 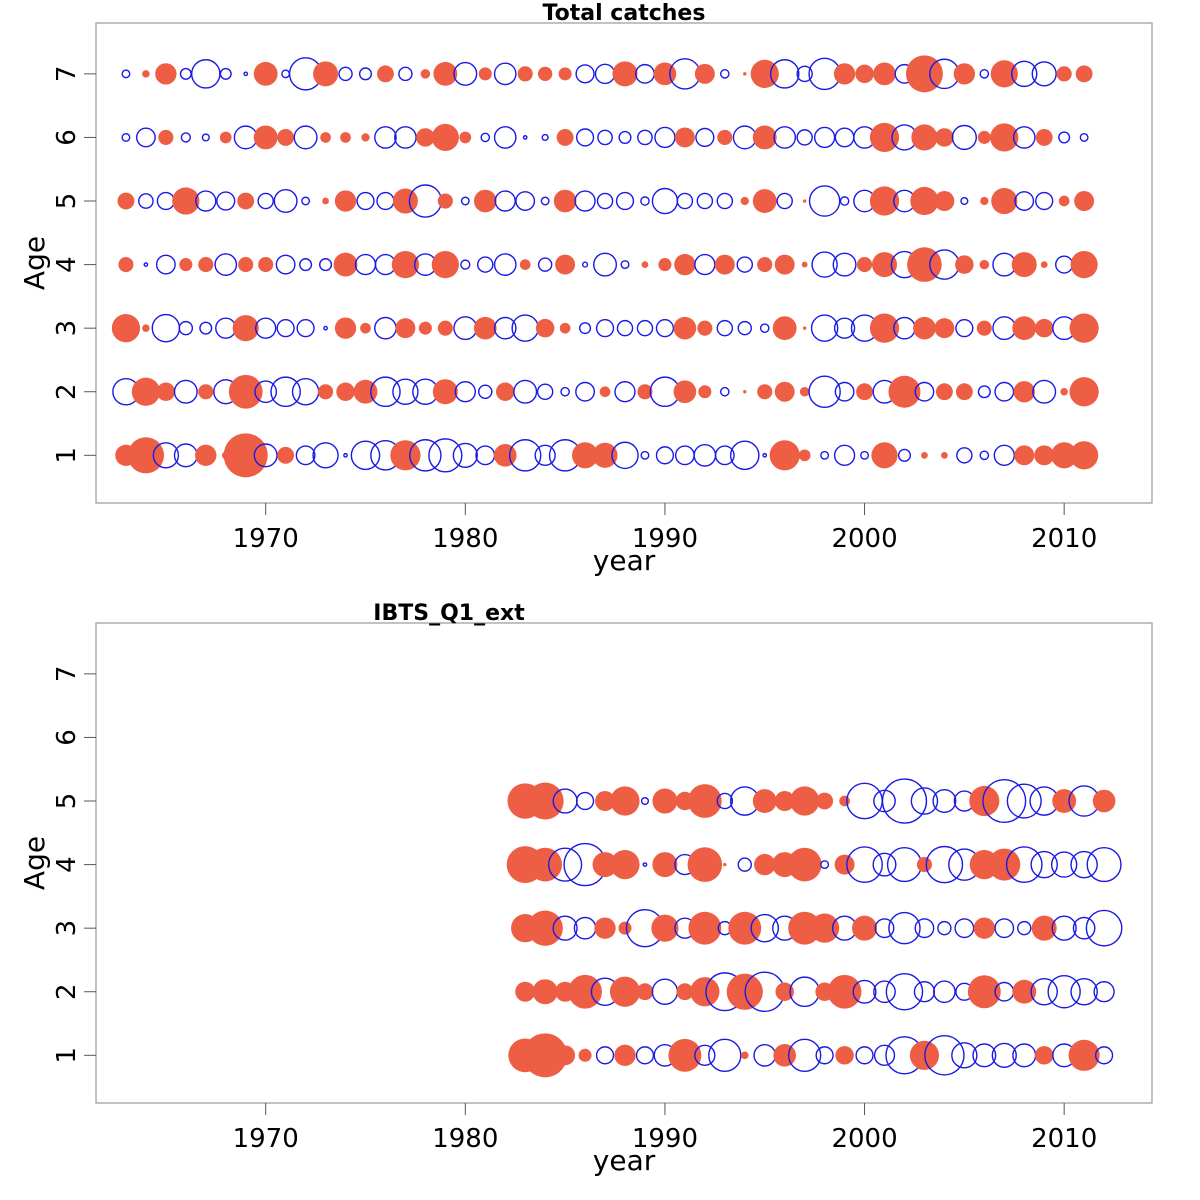 I want to click on y-tick-label: 7, so click(x=67, y=674).